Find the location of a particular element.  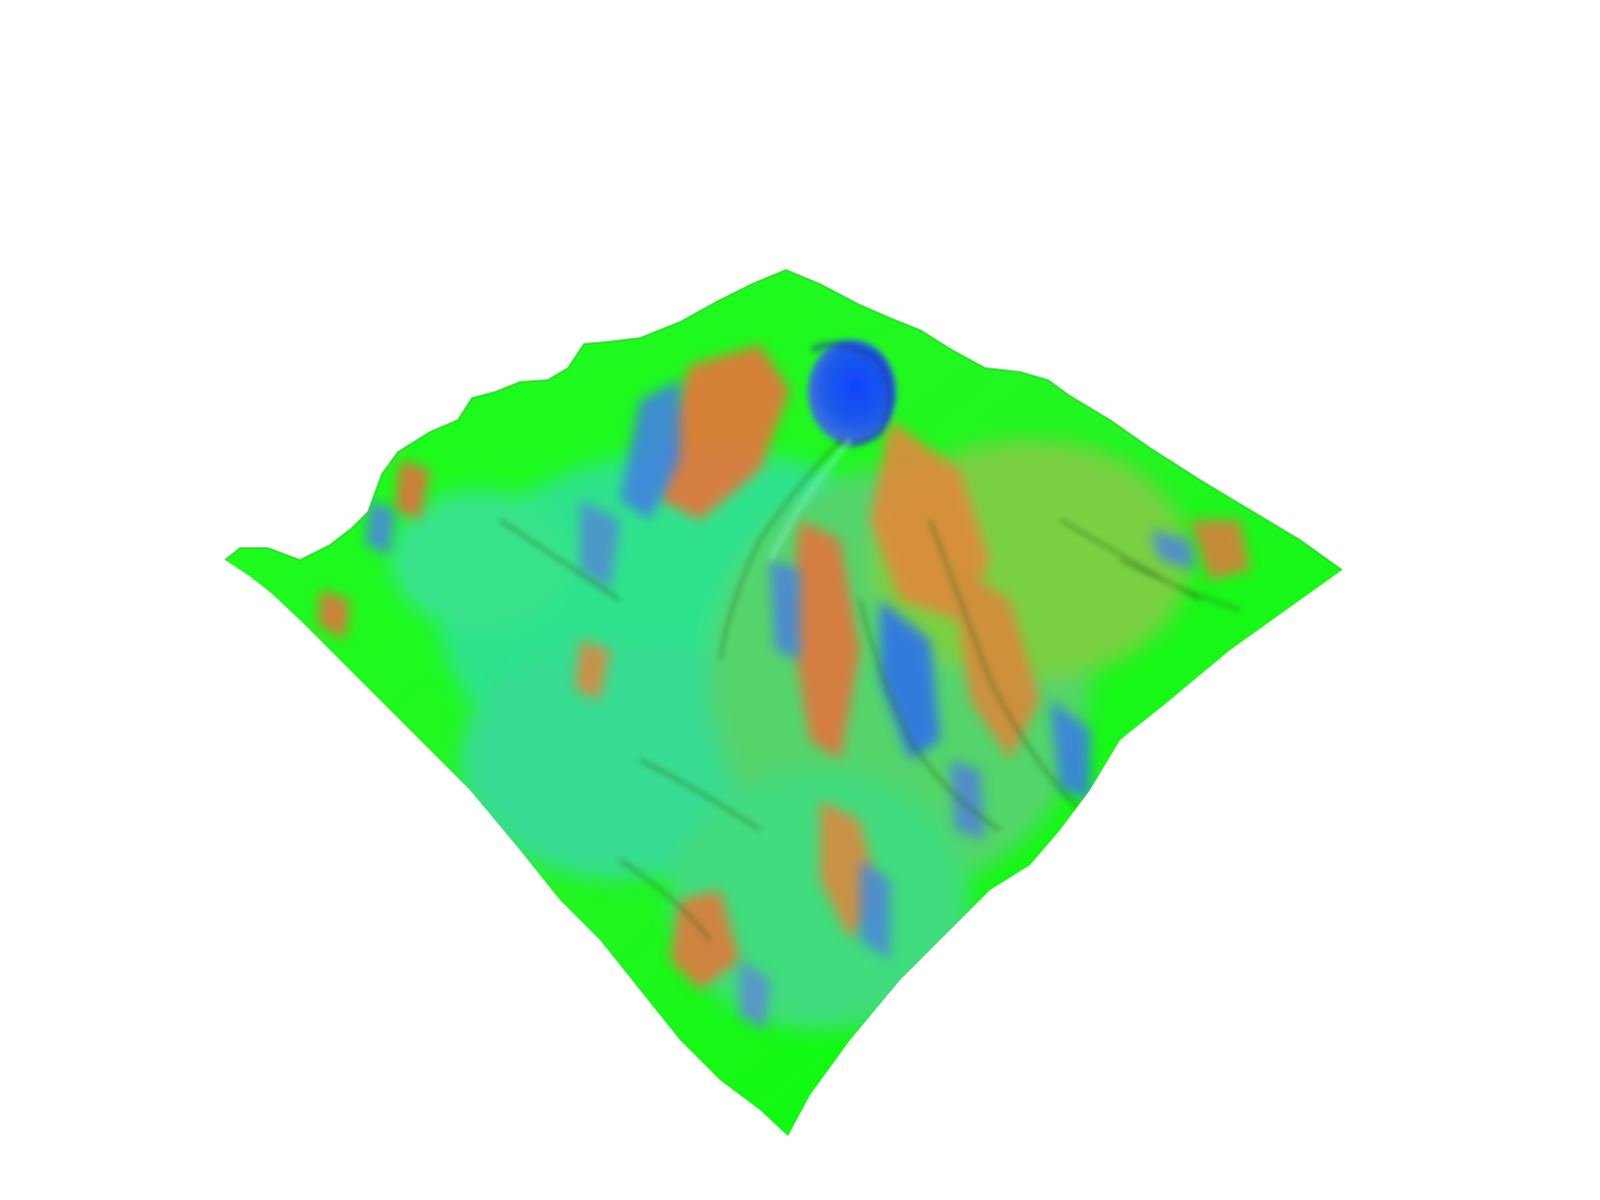

crater-rim-shadow is located at coordinates (851, 394).